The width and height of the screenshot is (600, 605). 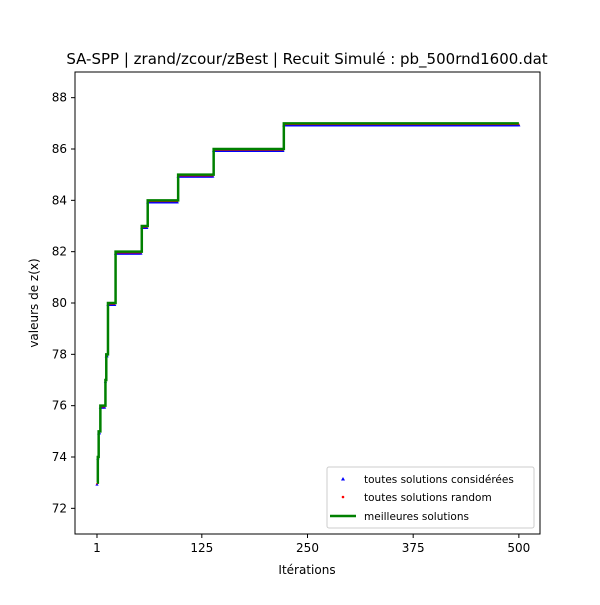 I want to click on y-tick-label: 78, so click(x=59, y=354).